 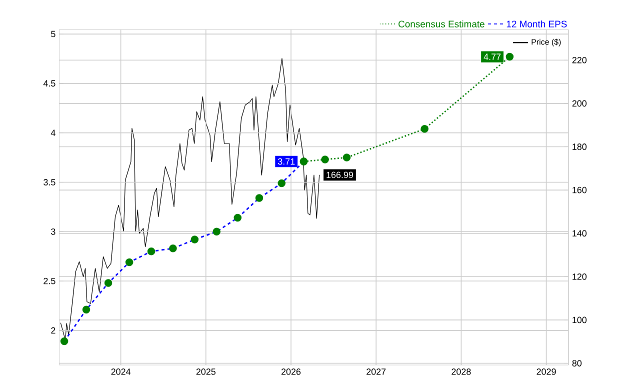 What do you see at coordinates (577, 363) in the screenshot?
I see `y2-tick-label: 80` at bounding box center [577, 363].